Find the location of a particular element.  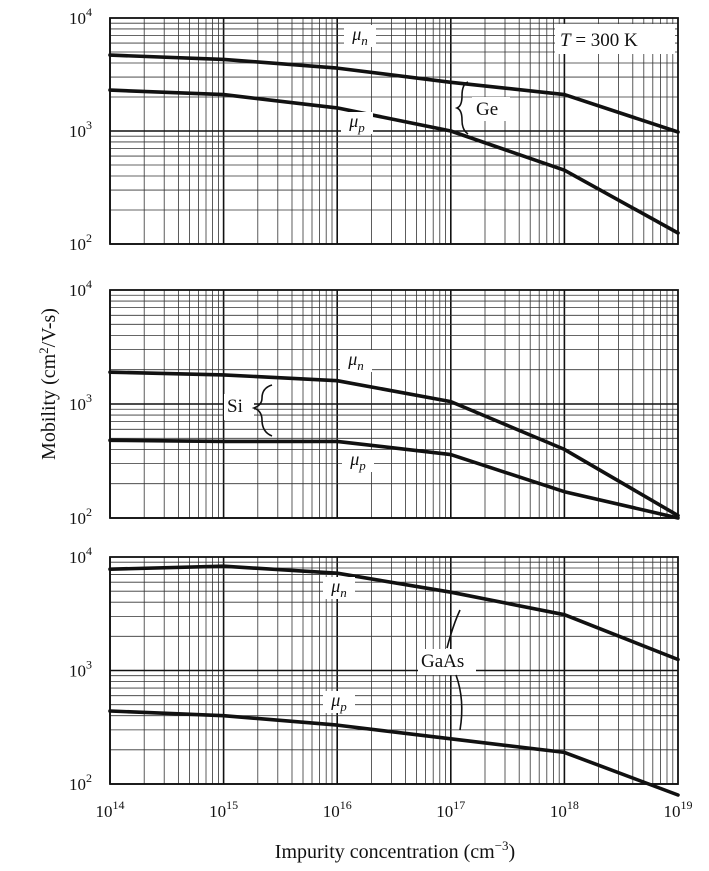

y-axis-title: Mobility (cm2/V-s) is located at coordinates (48, 384).